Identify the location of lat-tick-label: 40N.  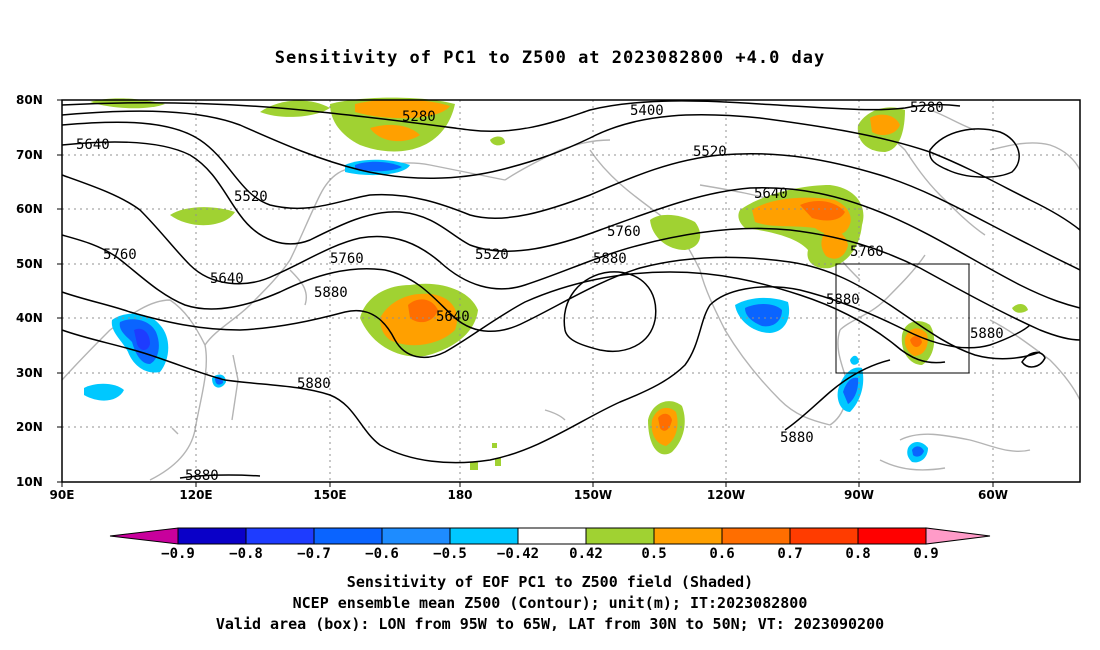
(29, 318).